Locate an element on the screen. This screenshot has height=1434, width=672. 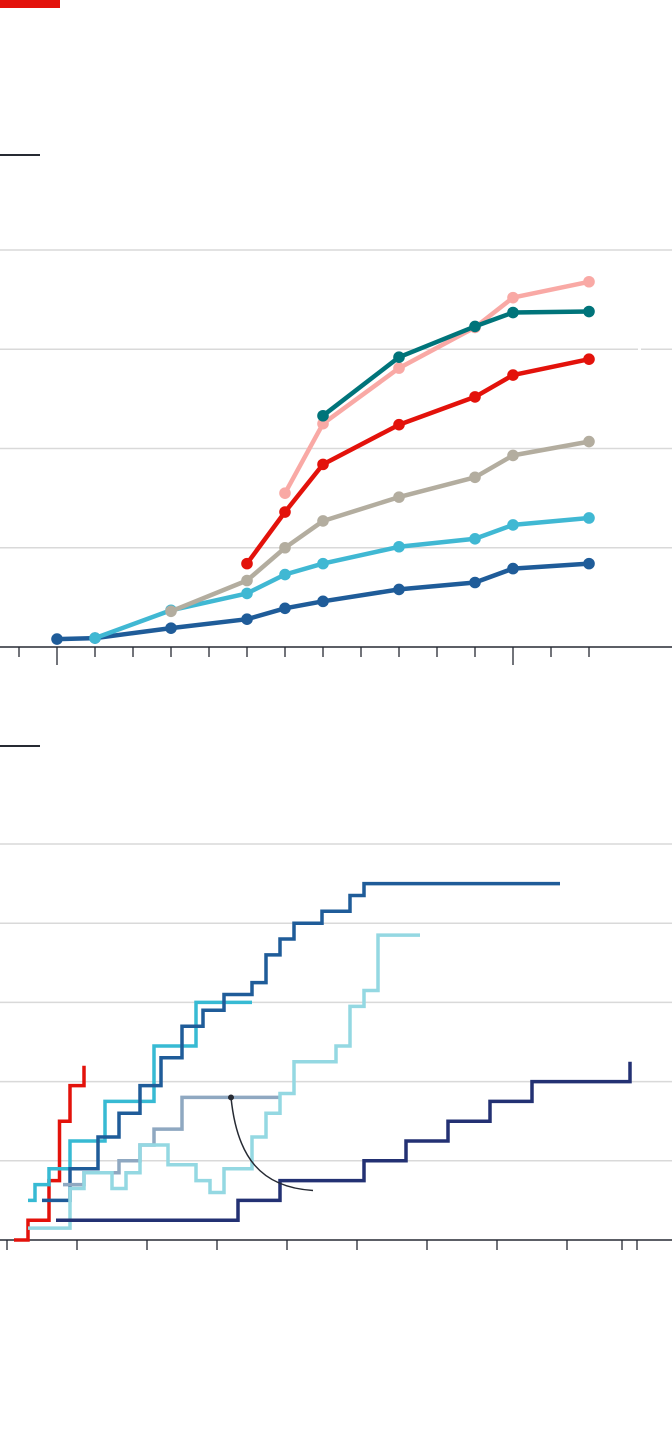
brand-accent-bar is located at coordinates (30, 4).